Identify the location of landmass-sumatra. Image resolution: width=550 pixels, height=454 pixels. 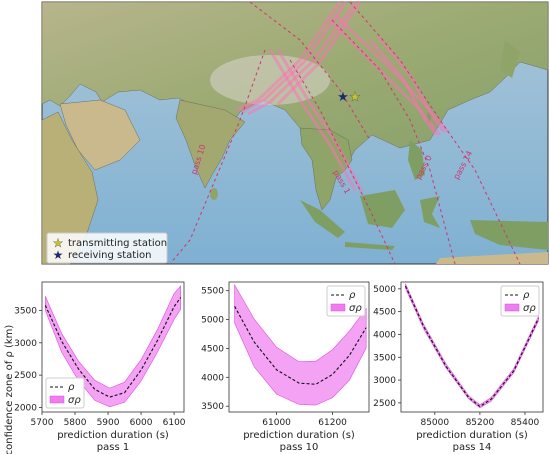
(322, 219).